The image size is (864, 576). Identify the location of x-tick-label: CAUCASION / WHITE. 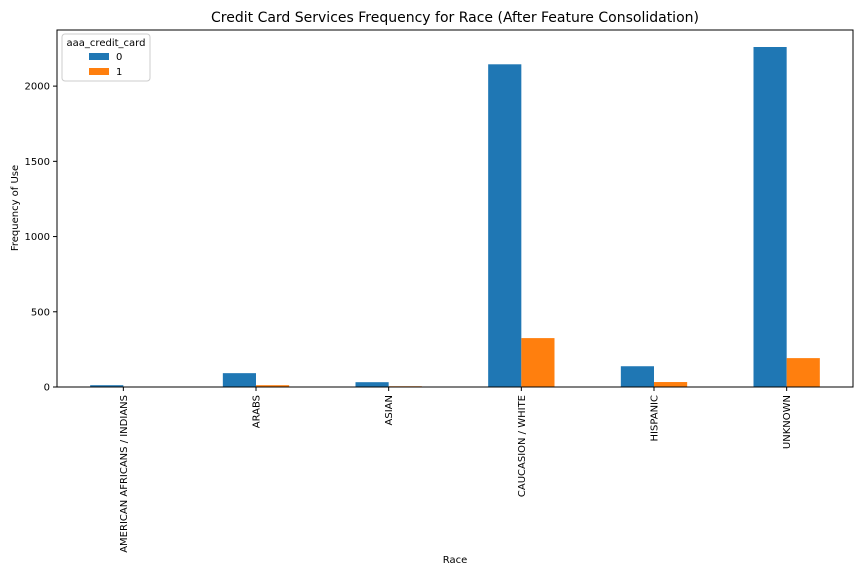
(522, 446).